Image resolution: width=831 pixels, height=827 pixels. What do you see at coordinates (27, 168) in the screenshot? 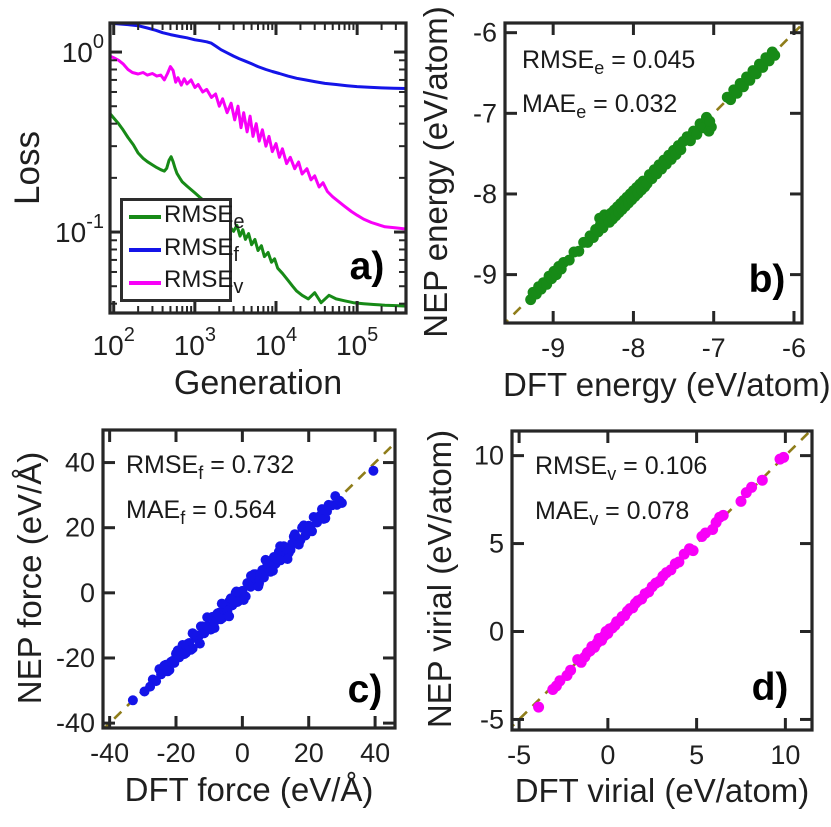
I see `y-axis-label-loss: Loss` at bounding box center [27, 168].